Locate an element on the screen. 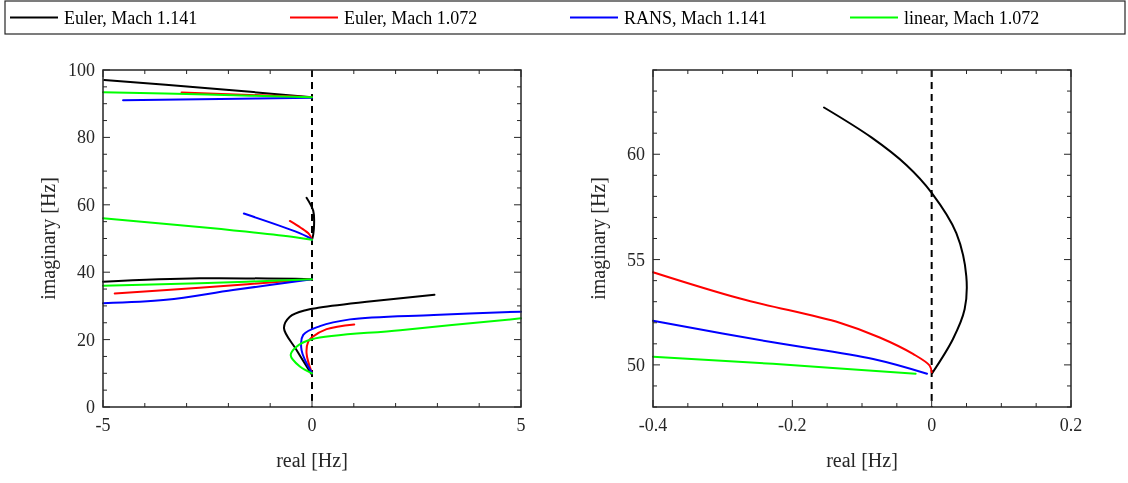 The width and height of the screenshot is (1128, 483). legend-label: RANS, Mach 1.141 is located at coordinates (695, 17).